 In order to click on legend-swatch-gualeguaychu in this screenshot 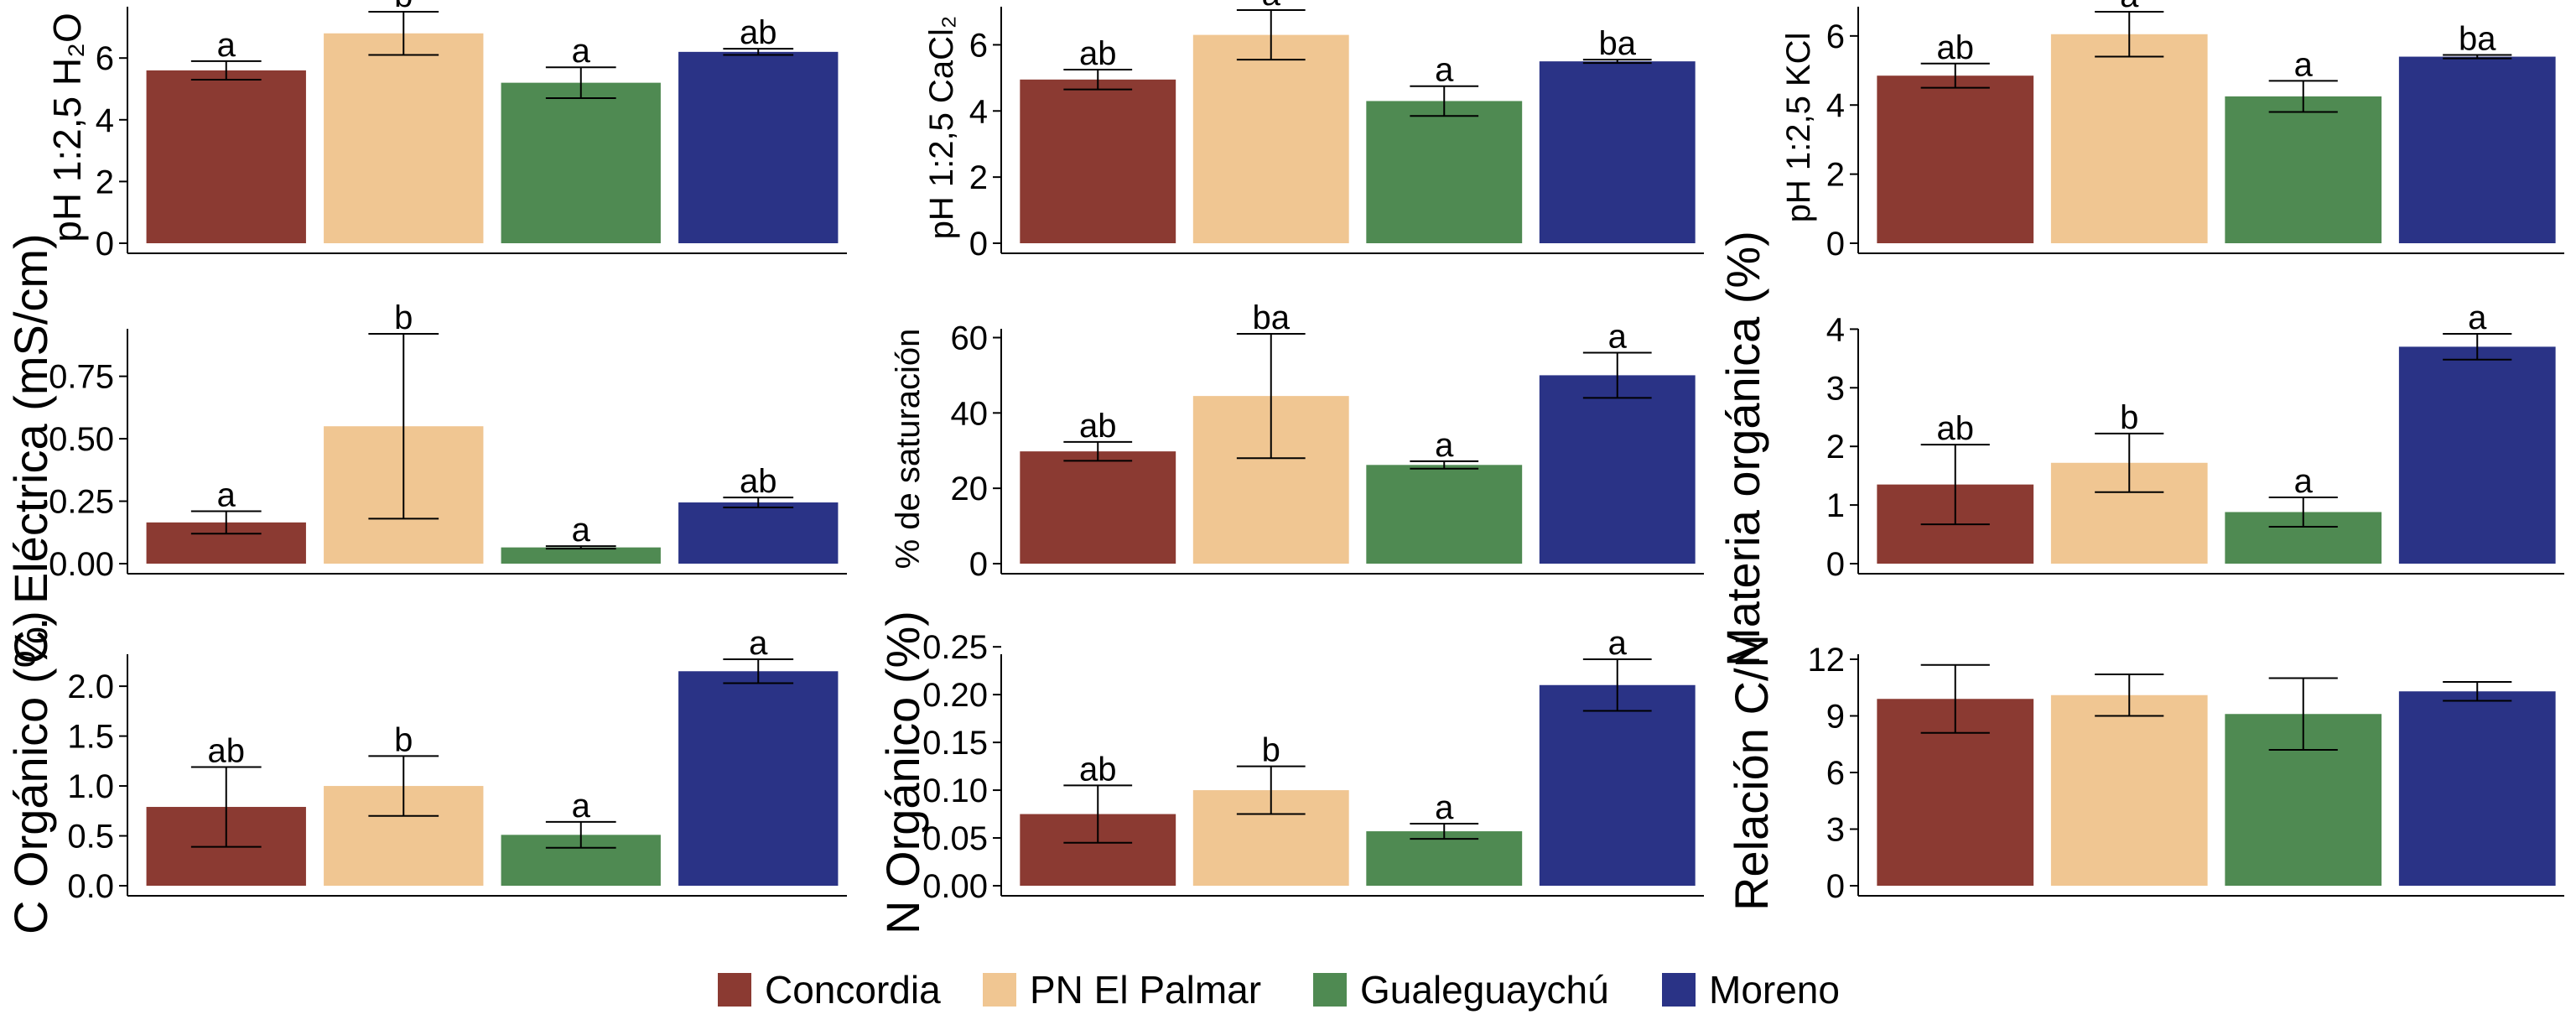, I will do `click(1330, 990)`.